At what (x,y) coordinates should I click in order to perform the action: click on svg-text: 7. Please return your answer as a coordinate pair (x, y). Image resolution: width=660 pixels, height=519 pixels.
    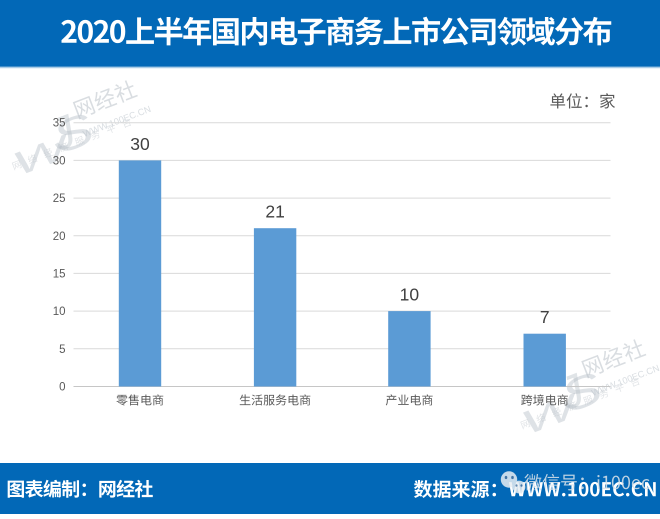
    Looking at the image, I should click on (545, 317).